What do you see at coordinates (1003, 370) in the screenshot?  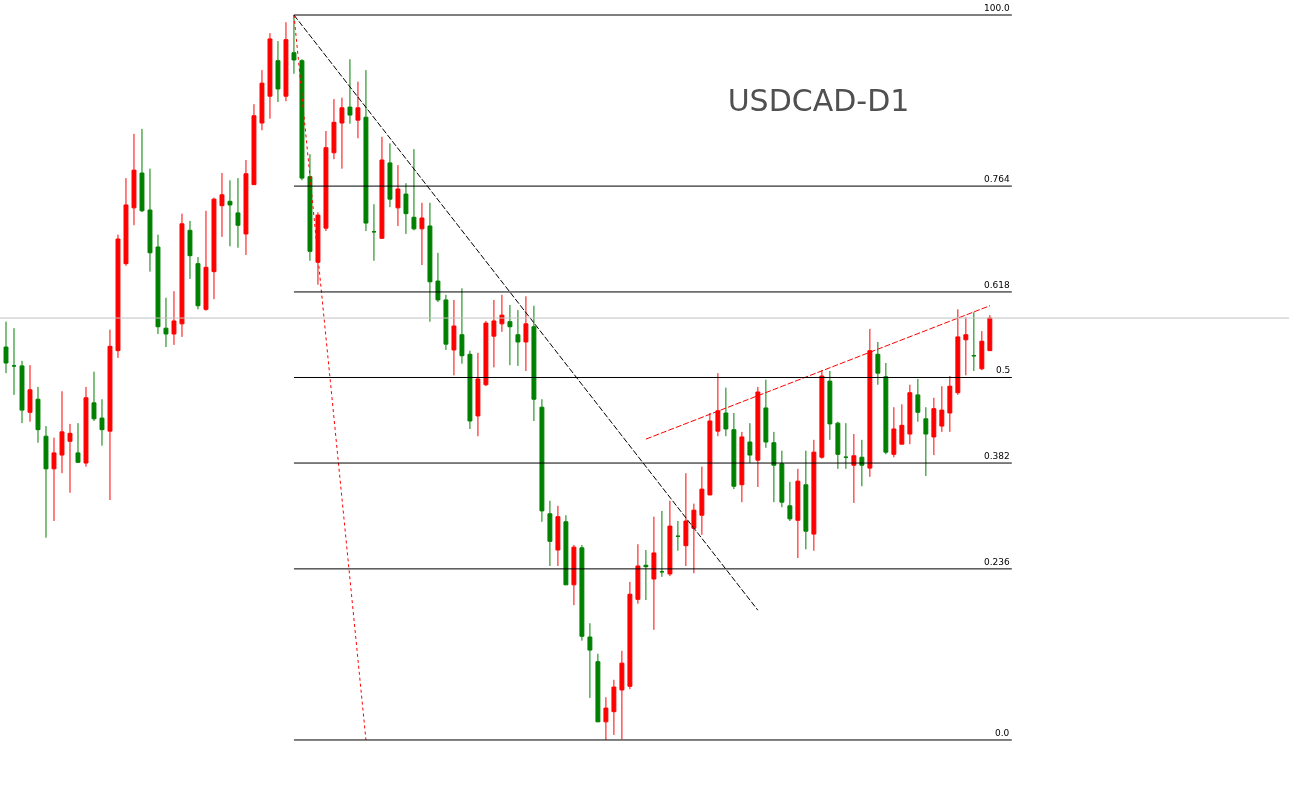 I see `ref-line-label: 0.5` at bounding box center [1003, 370].